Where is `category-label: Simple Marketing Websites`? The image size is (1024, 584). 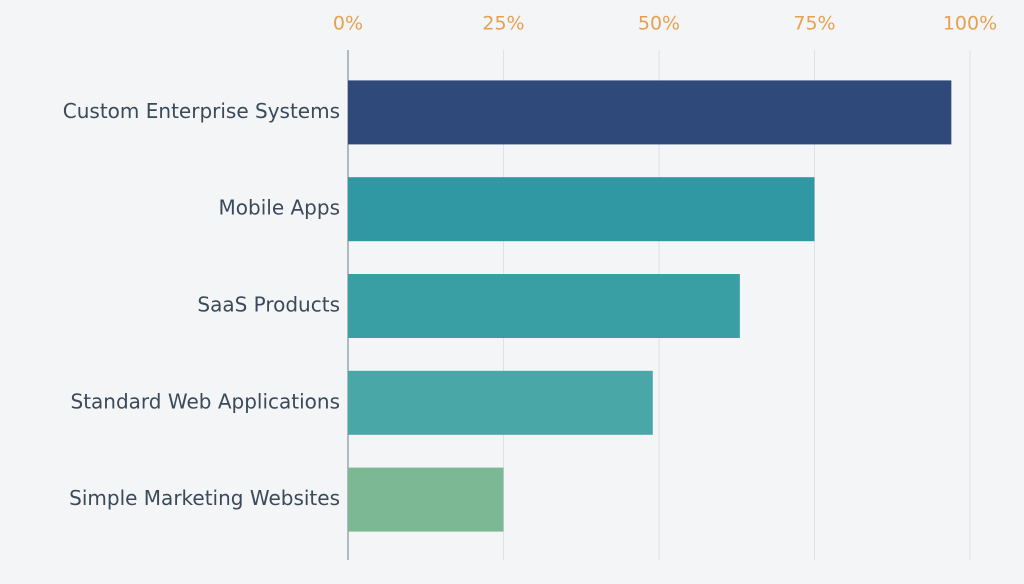
category-label: Simple Marketing Websites is located at coordinates (204, 498).